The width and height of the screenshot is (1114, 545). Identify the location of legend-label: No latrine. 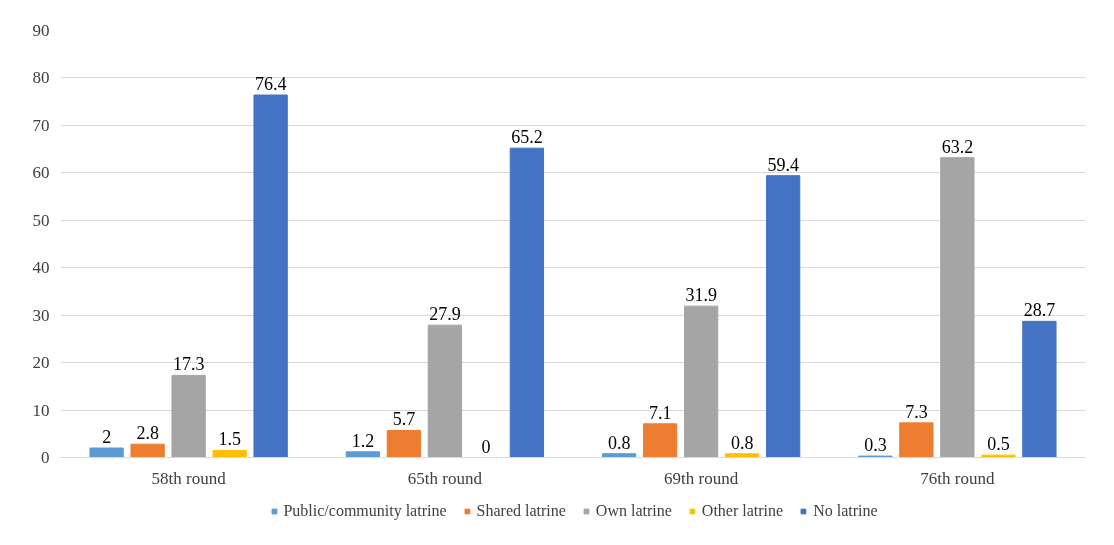
(845, 511).